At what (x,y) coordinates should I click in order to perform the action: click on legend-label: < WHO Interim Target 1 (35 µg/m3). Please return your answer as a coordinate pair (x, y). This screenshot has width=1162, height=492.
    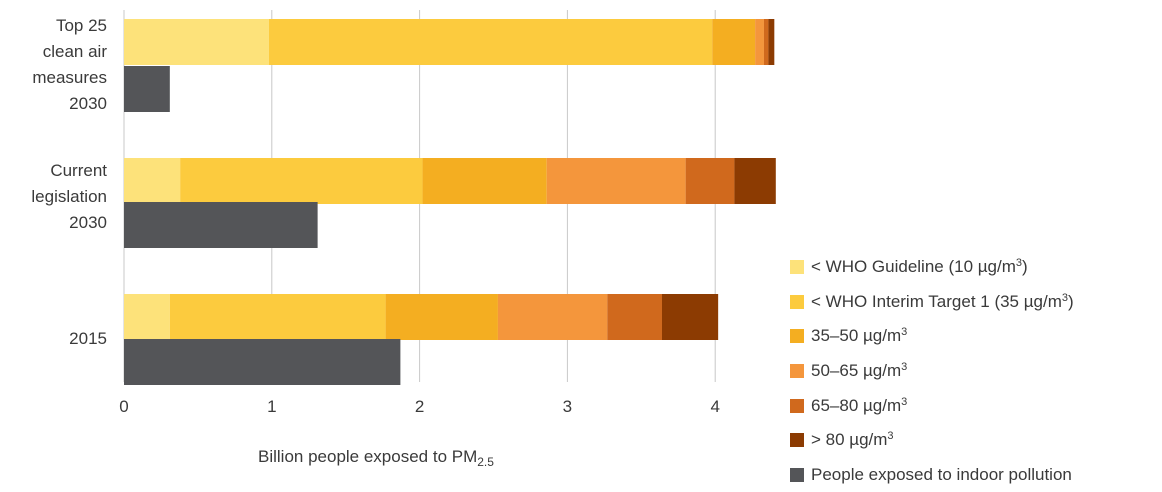
    Looking at the image, I should click on (942, 301).